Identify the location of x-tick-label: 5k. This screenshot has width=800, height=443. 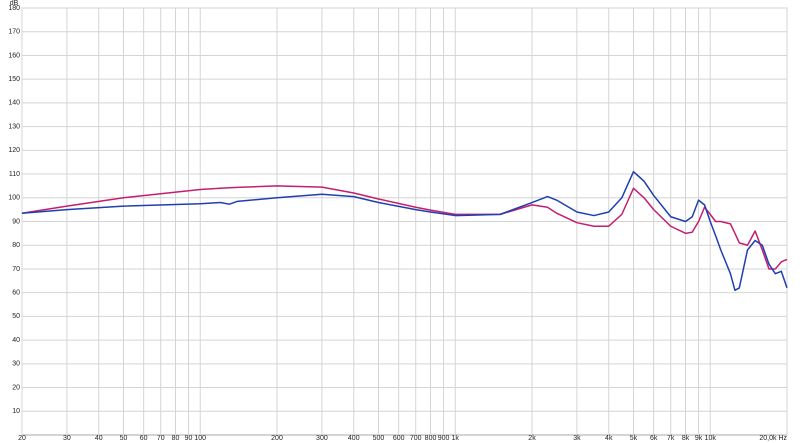
(634, 438).